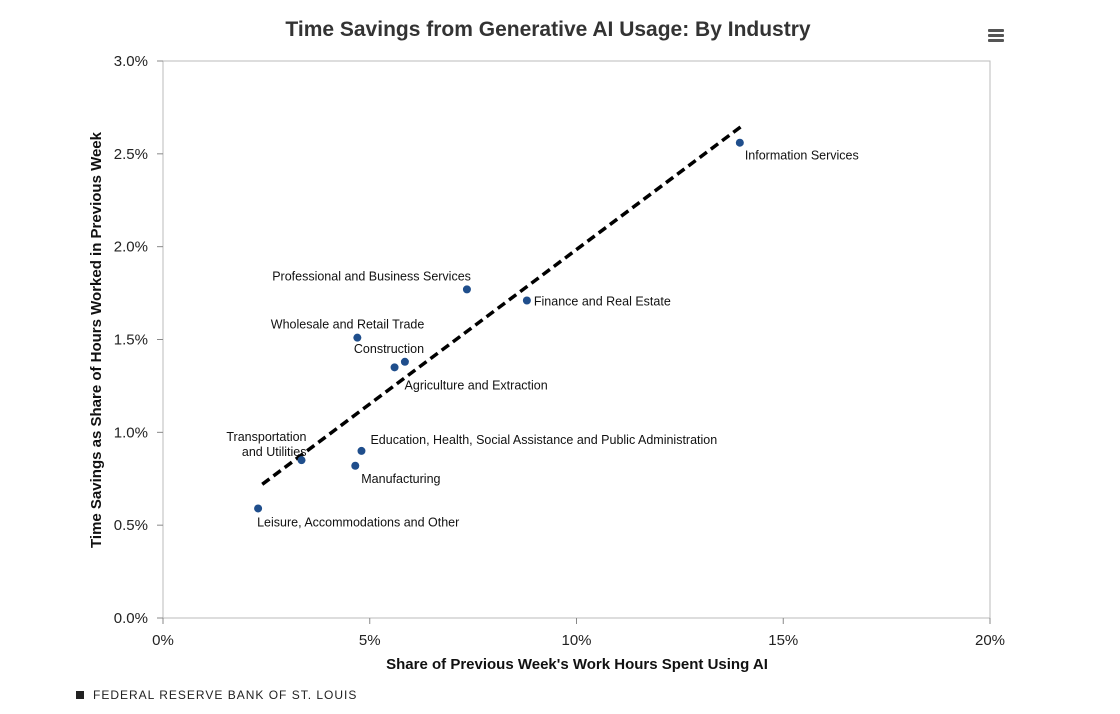 The width and height of the screenshot is (1120, 714). What do you see at coordinates (990, 640) in the screenshot?
I see `x-tick-label: 20%` at bounding box center [990, 640].